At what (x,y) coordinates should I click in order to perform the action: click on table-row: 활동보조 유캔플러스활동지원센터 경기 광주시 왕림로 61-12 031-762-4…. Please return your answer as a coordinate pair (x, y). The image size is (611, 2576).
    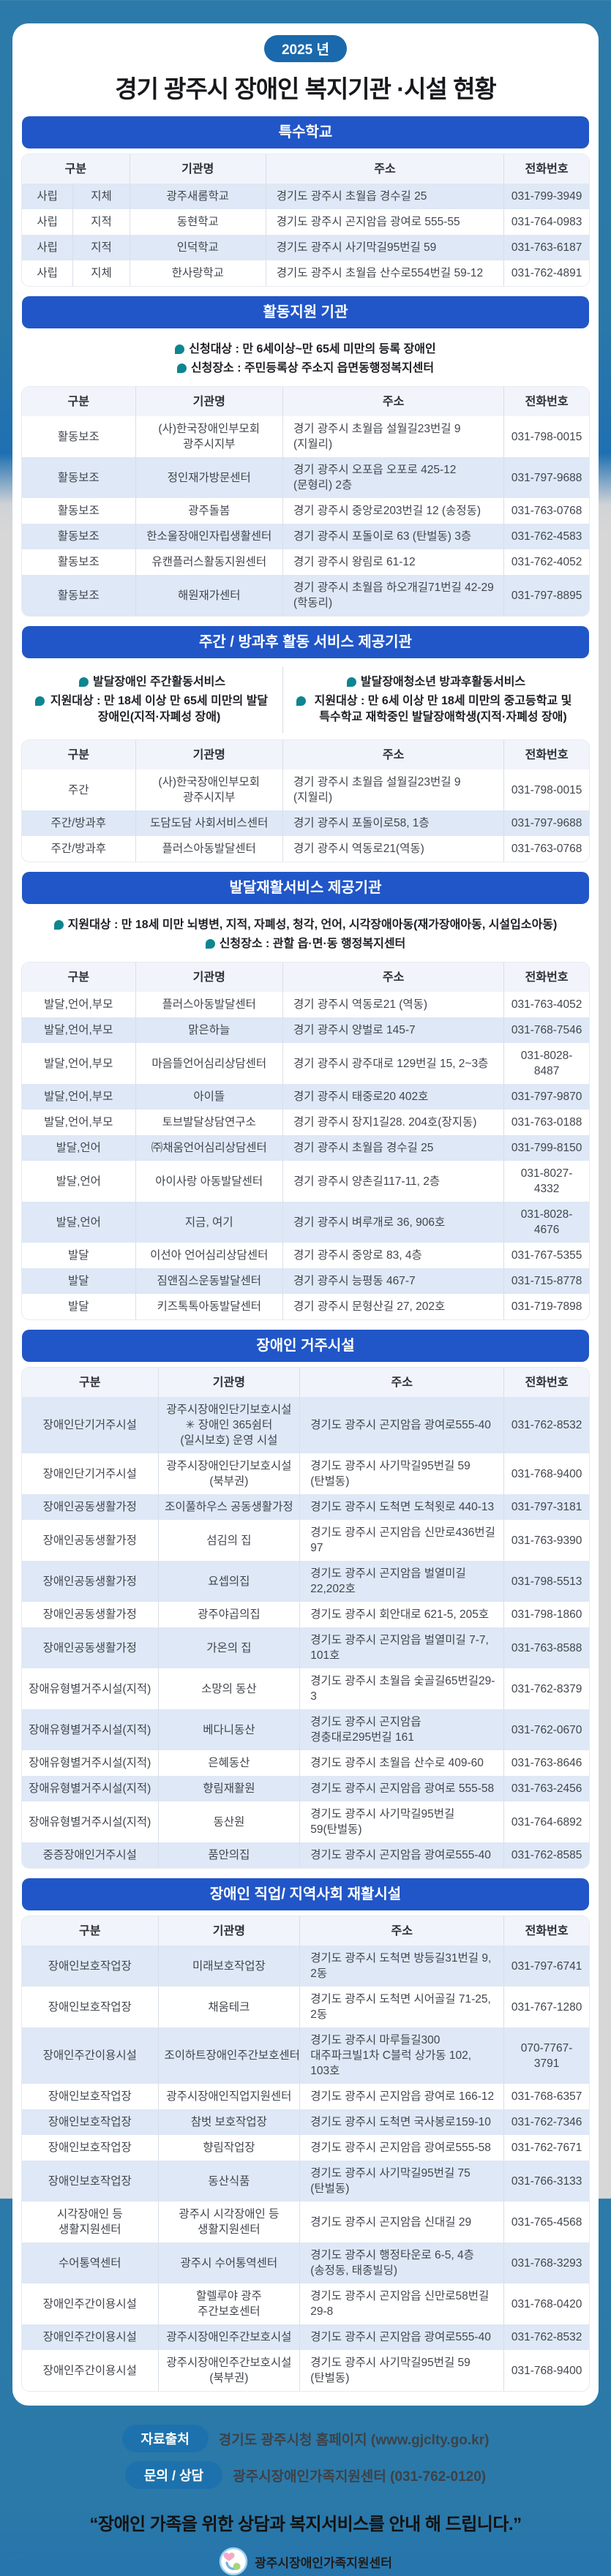
    Looking at the image, I should click on (305, 562).